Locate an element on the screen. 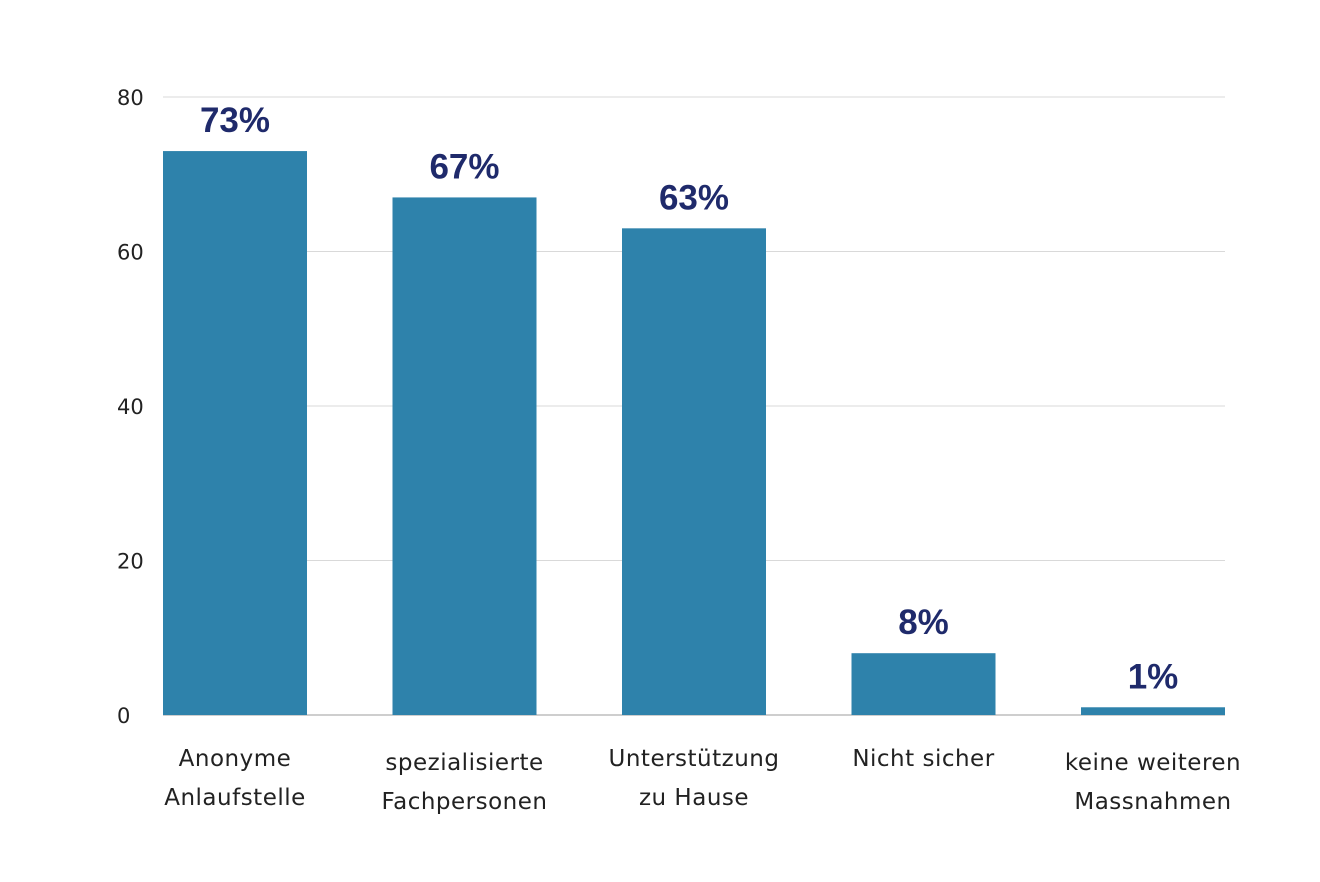 The image size is (1320, 882). y-tick-label: 0 is located at coordinates (123, 716).